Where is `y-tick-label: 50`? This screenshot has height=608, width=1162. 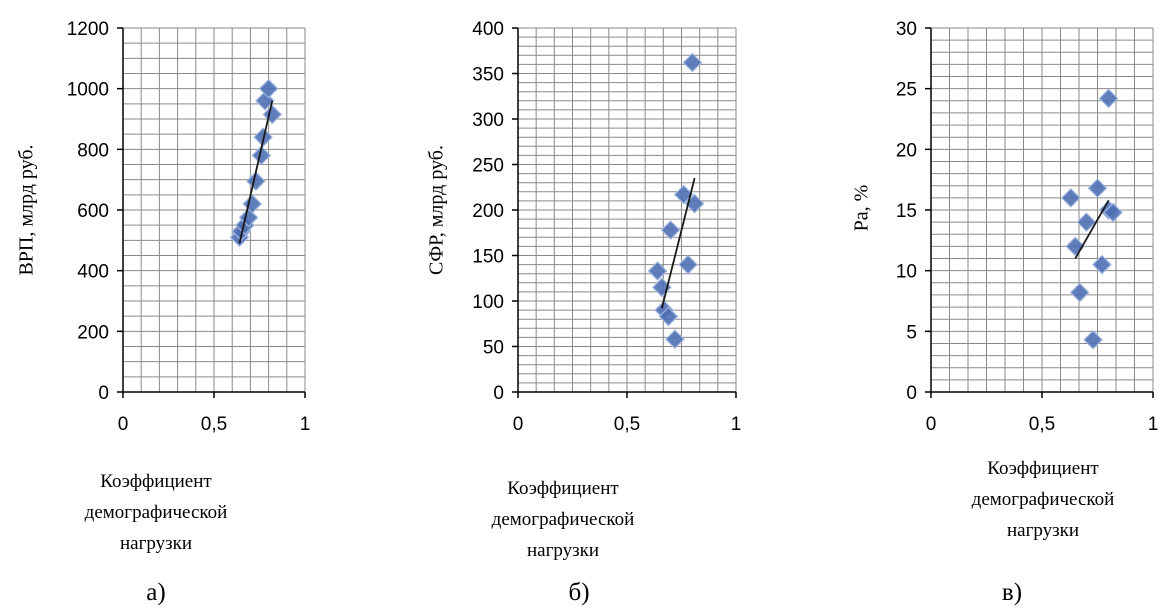
y-tick-label: 50 is located at coordinates (493, 348).